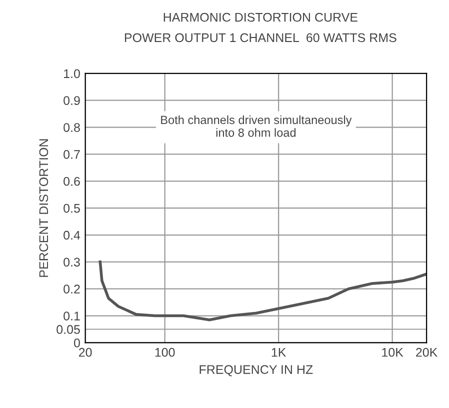 This screenshot has height=408, width=449. I want to click on x-axis-title: FREQUENCY IN HZ, so click(256, 370).